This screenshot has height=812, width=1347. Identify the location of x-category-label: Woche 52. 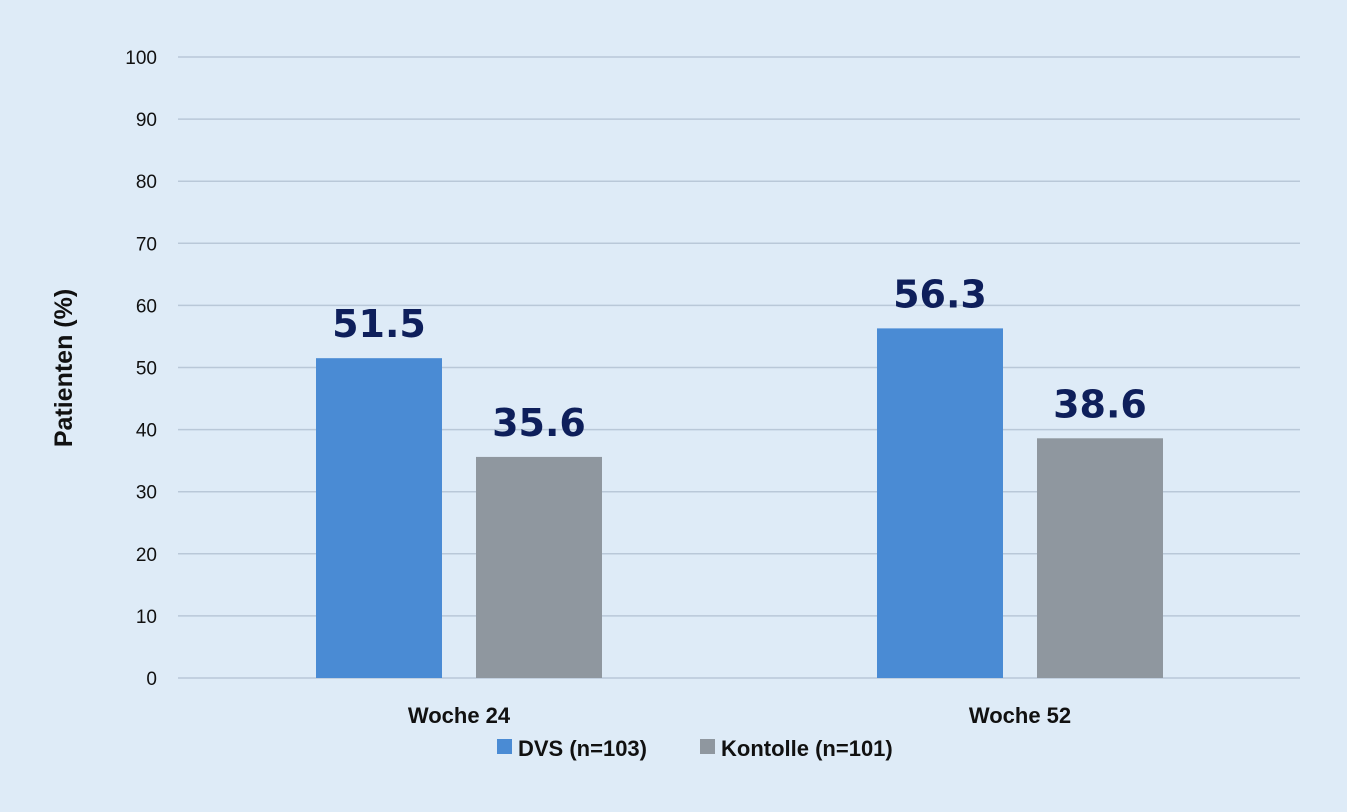
(1020, 715).